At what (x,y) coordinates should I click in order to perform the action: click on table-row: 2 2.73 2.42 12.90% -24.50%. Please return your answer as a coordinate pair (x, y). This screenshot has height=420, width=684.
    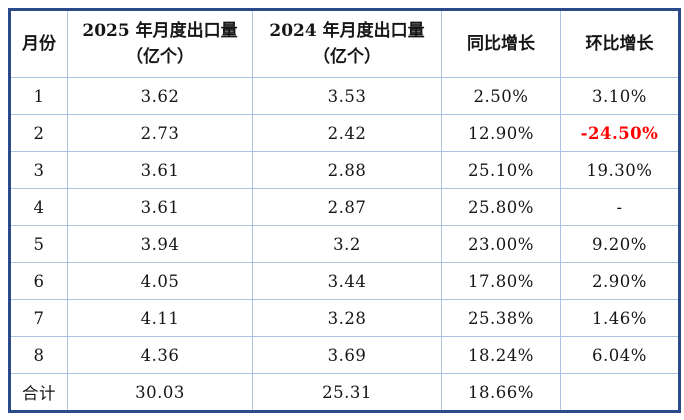
    Looking at the image, I should click on (344, 133).